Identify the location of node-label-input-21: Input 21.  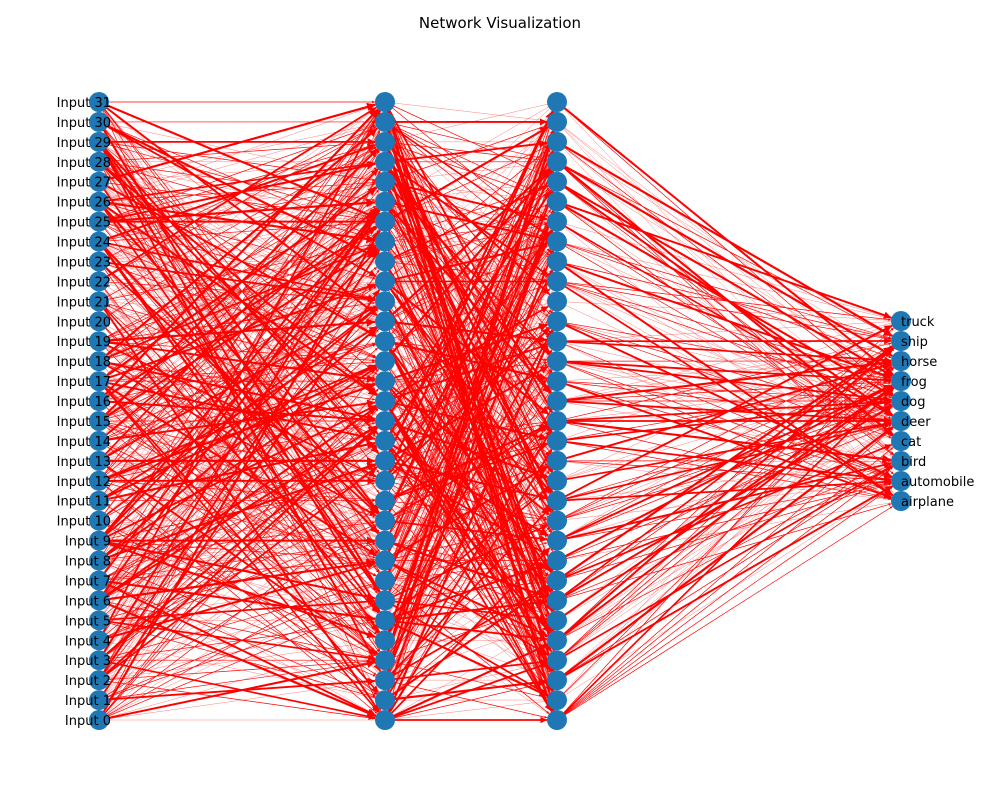
(84, 302).